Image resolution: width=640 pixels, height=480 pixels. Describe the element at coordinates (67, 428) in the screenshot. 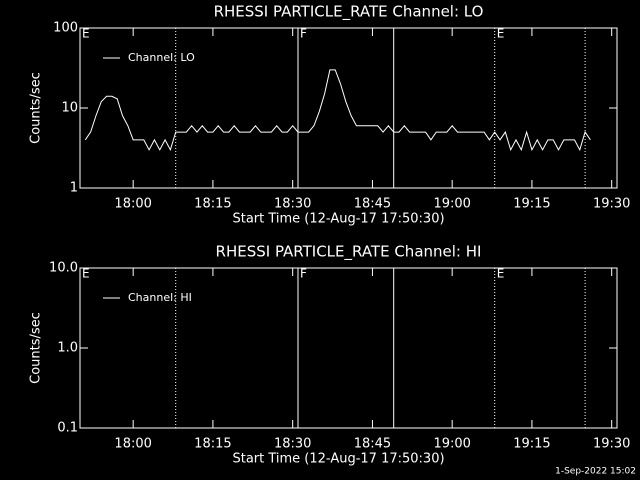

I see `y-tick-label: 0.1` at that location.